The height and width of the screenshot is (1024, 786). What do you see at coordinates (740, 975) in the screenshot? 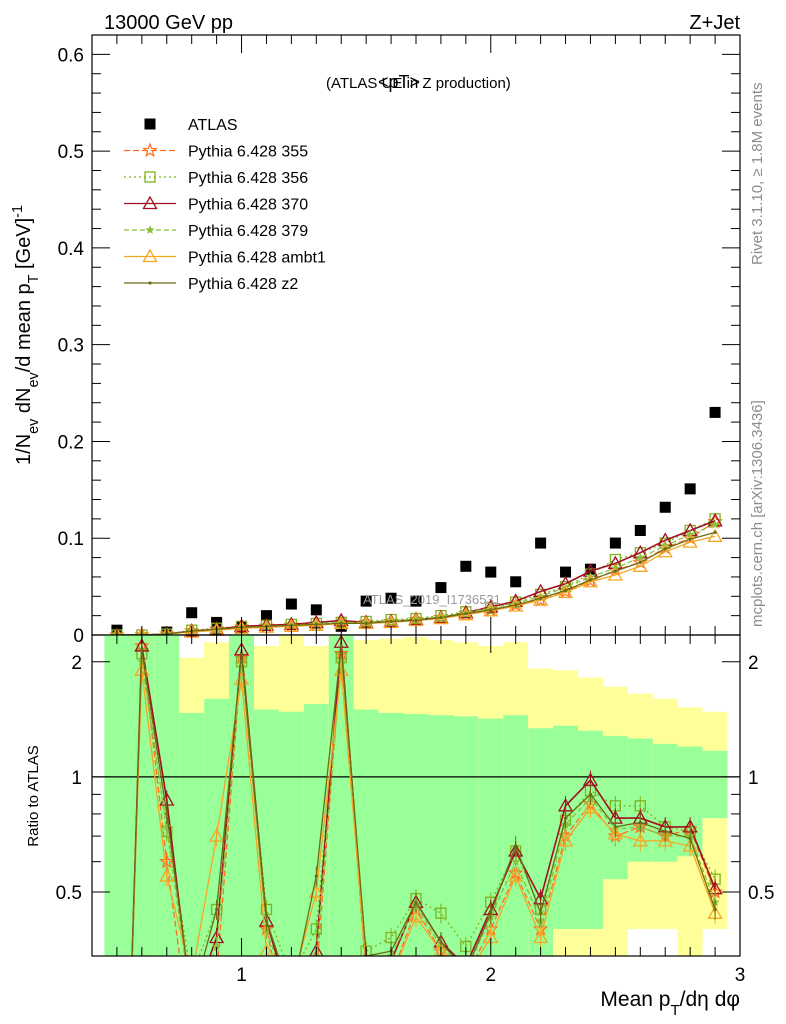
I see `x-tick-label: 3` at bounding box center [740, 975].